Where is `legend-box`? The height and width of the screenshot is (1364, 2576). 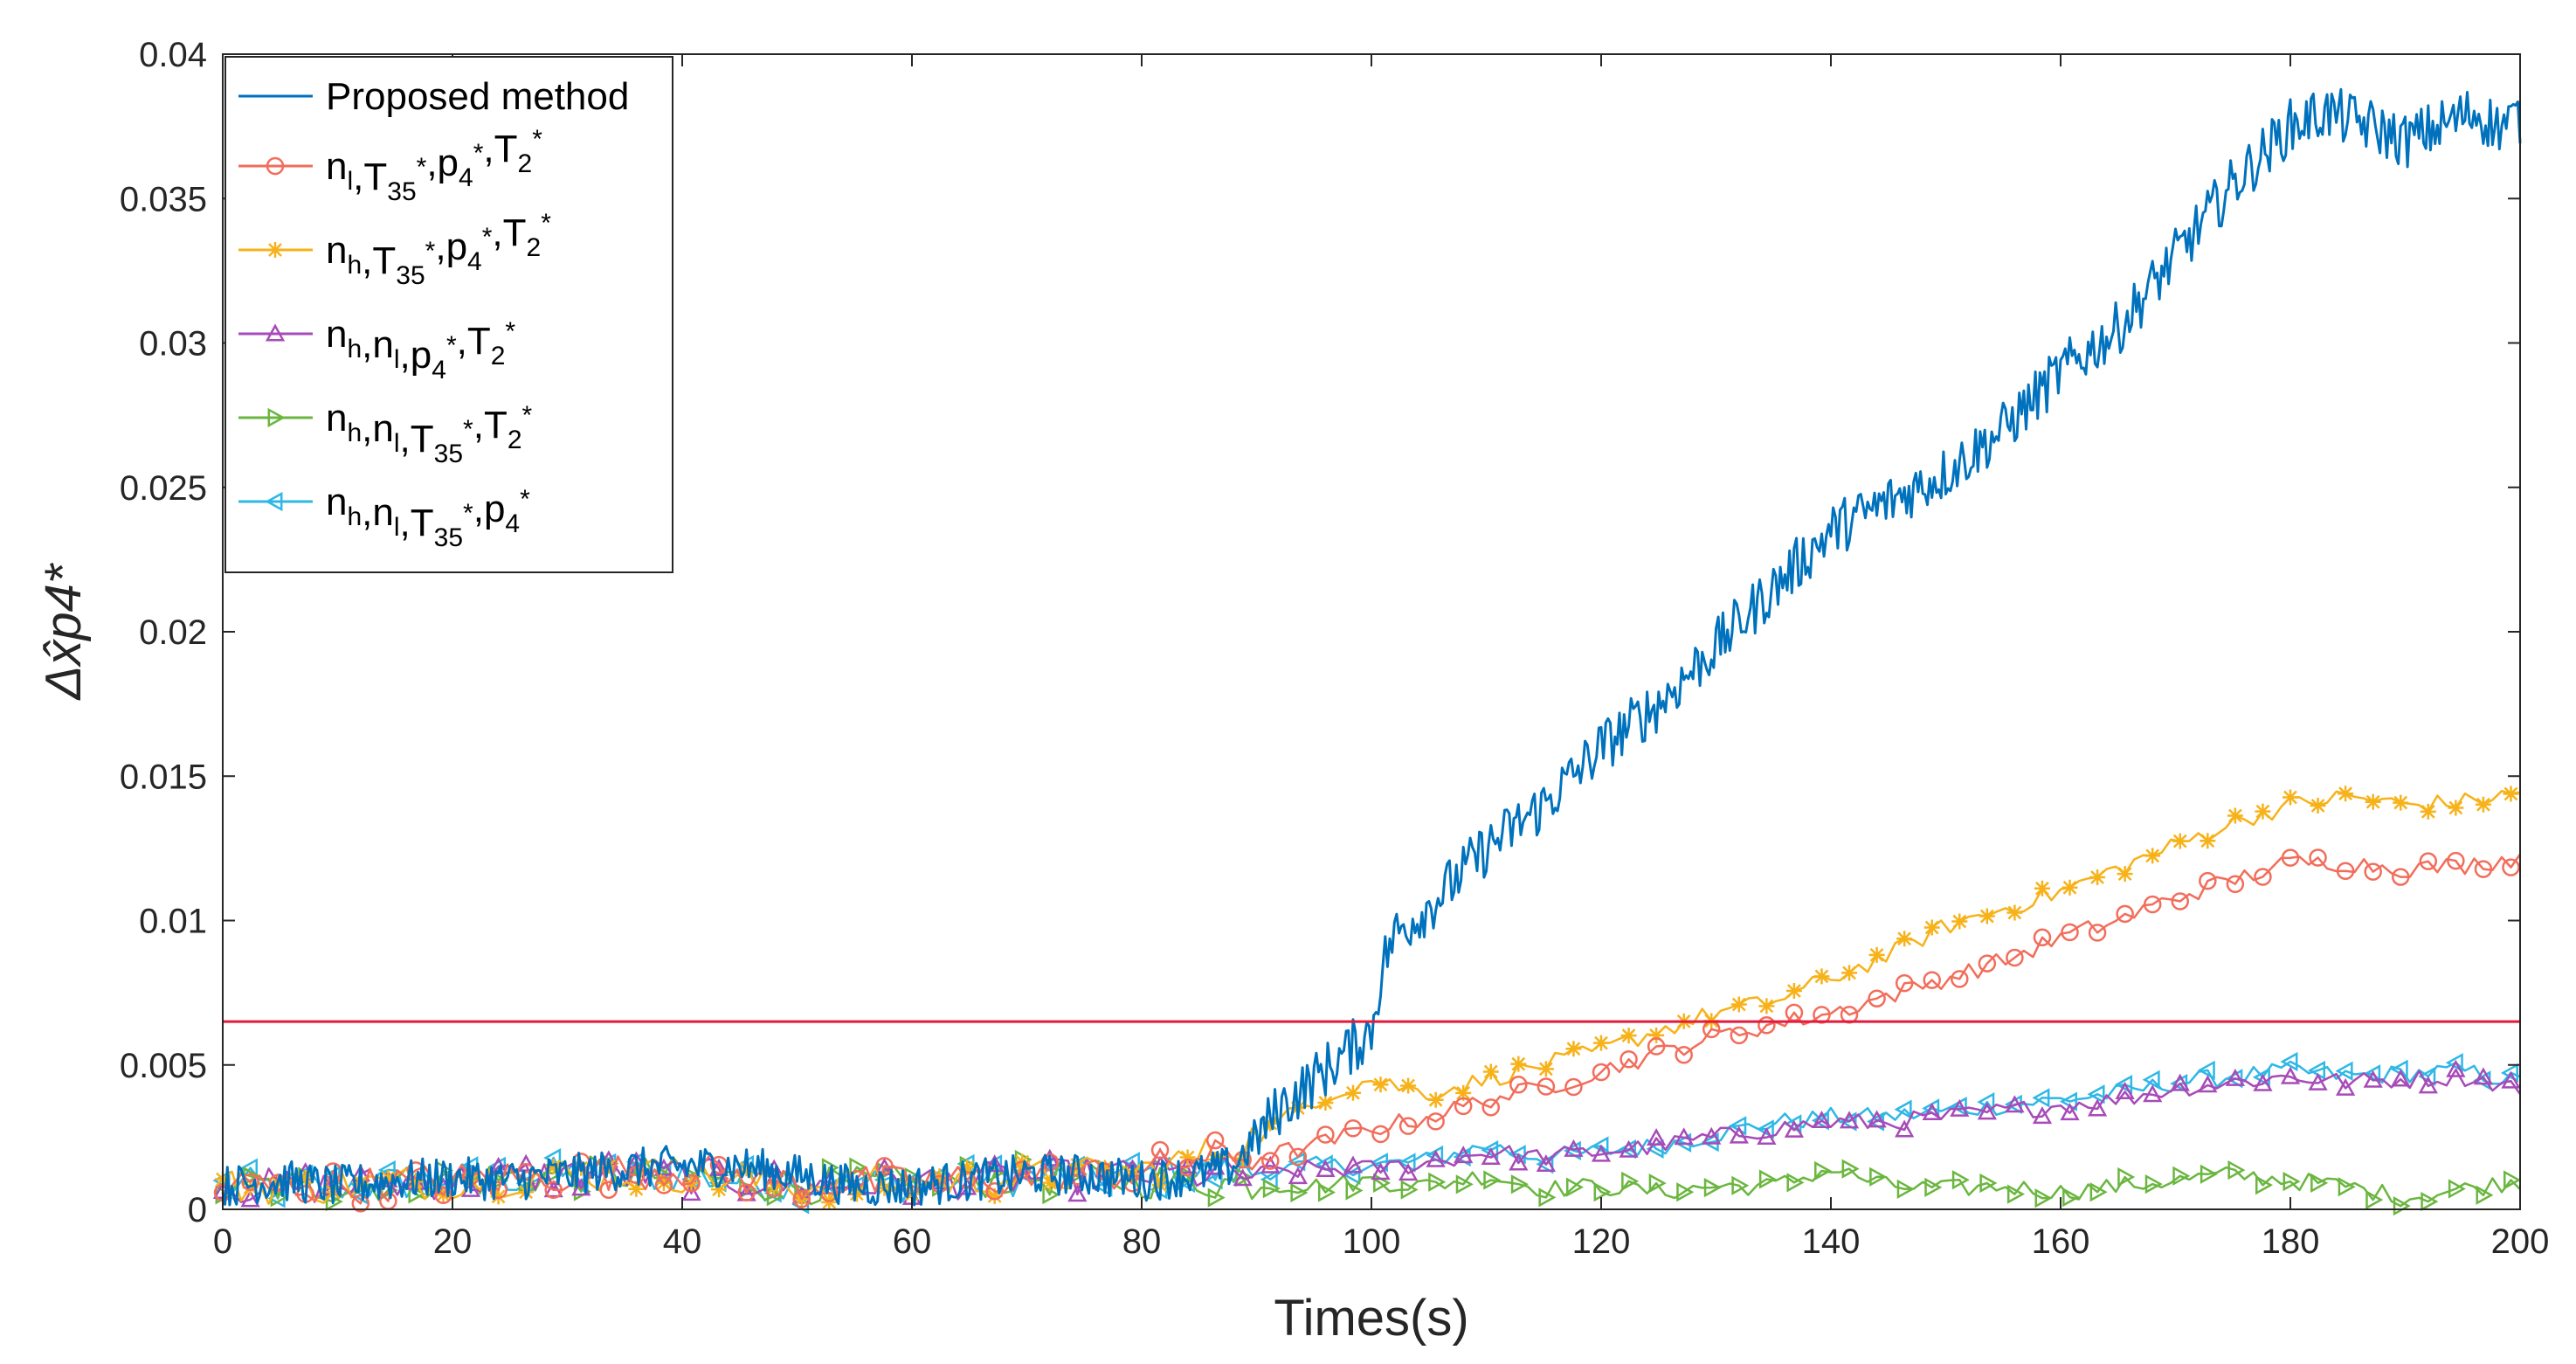 legend-box is located at coordinates (449, 315).